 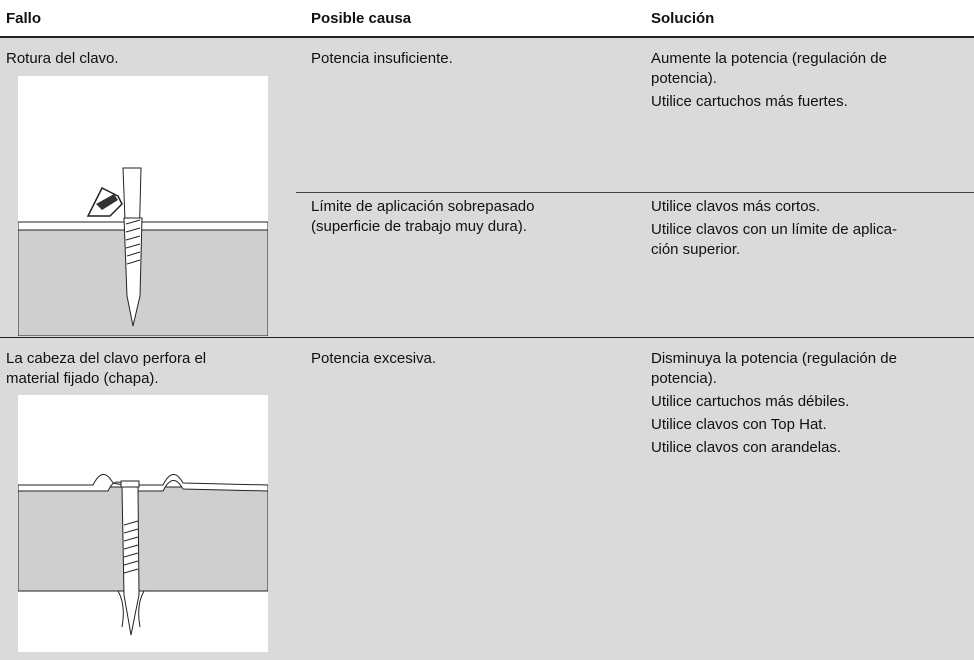 What do you see at coordinates (382, 58) in the screenshot?
I see `cause-text: Potencia insuficiente.` at bounding box center [382, 58].